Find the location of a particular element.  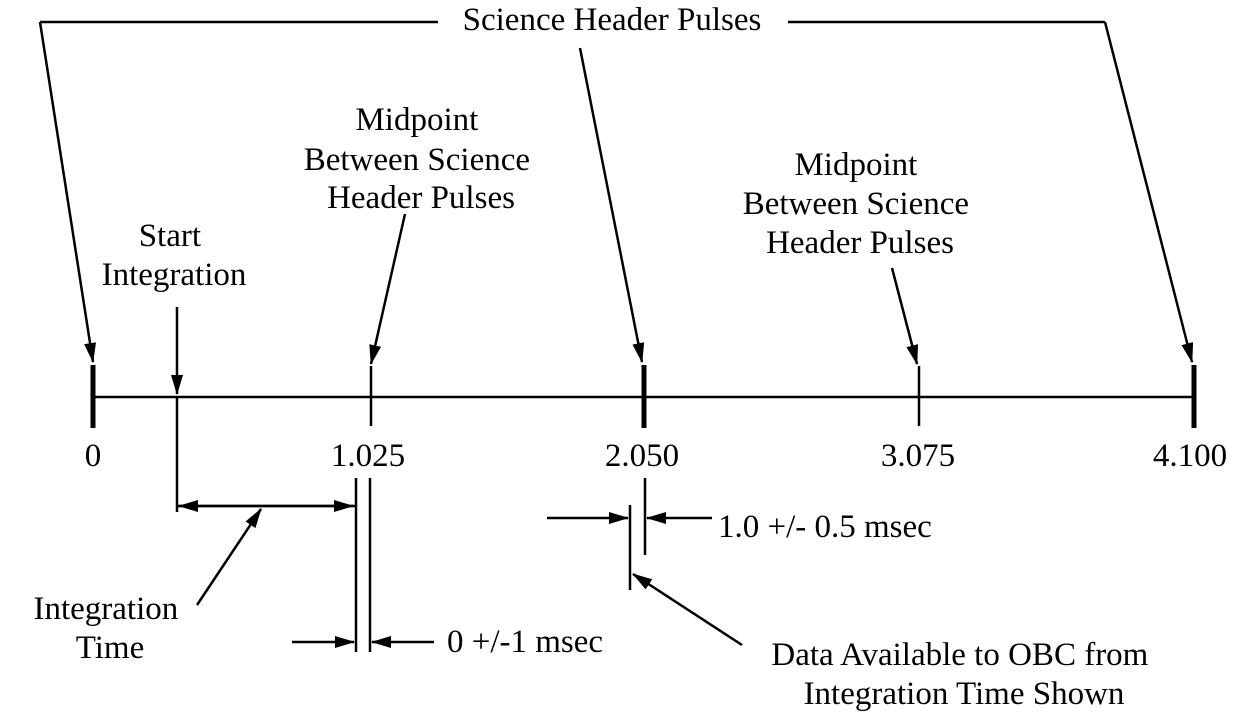

tick-label-0: 0 is located at coordinates (93, 456).